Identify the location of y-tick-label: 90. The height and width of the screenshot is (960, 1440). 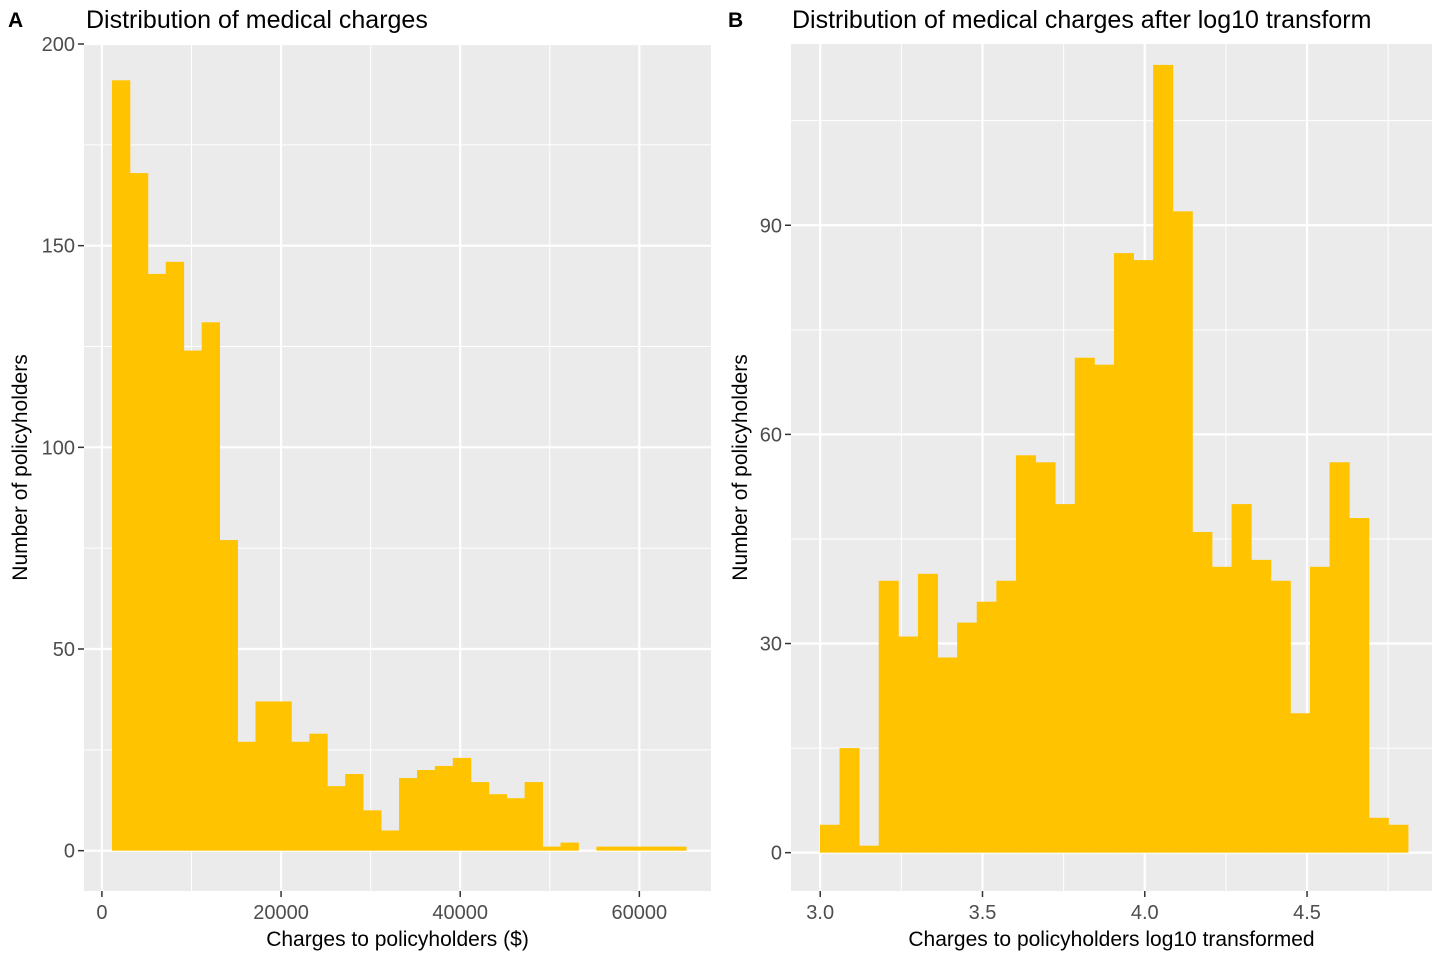
(771, 226).